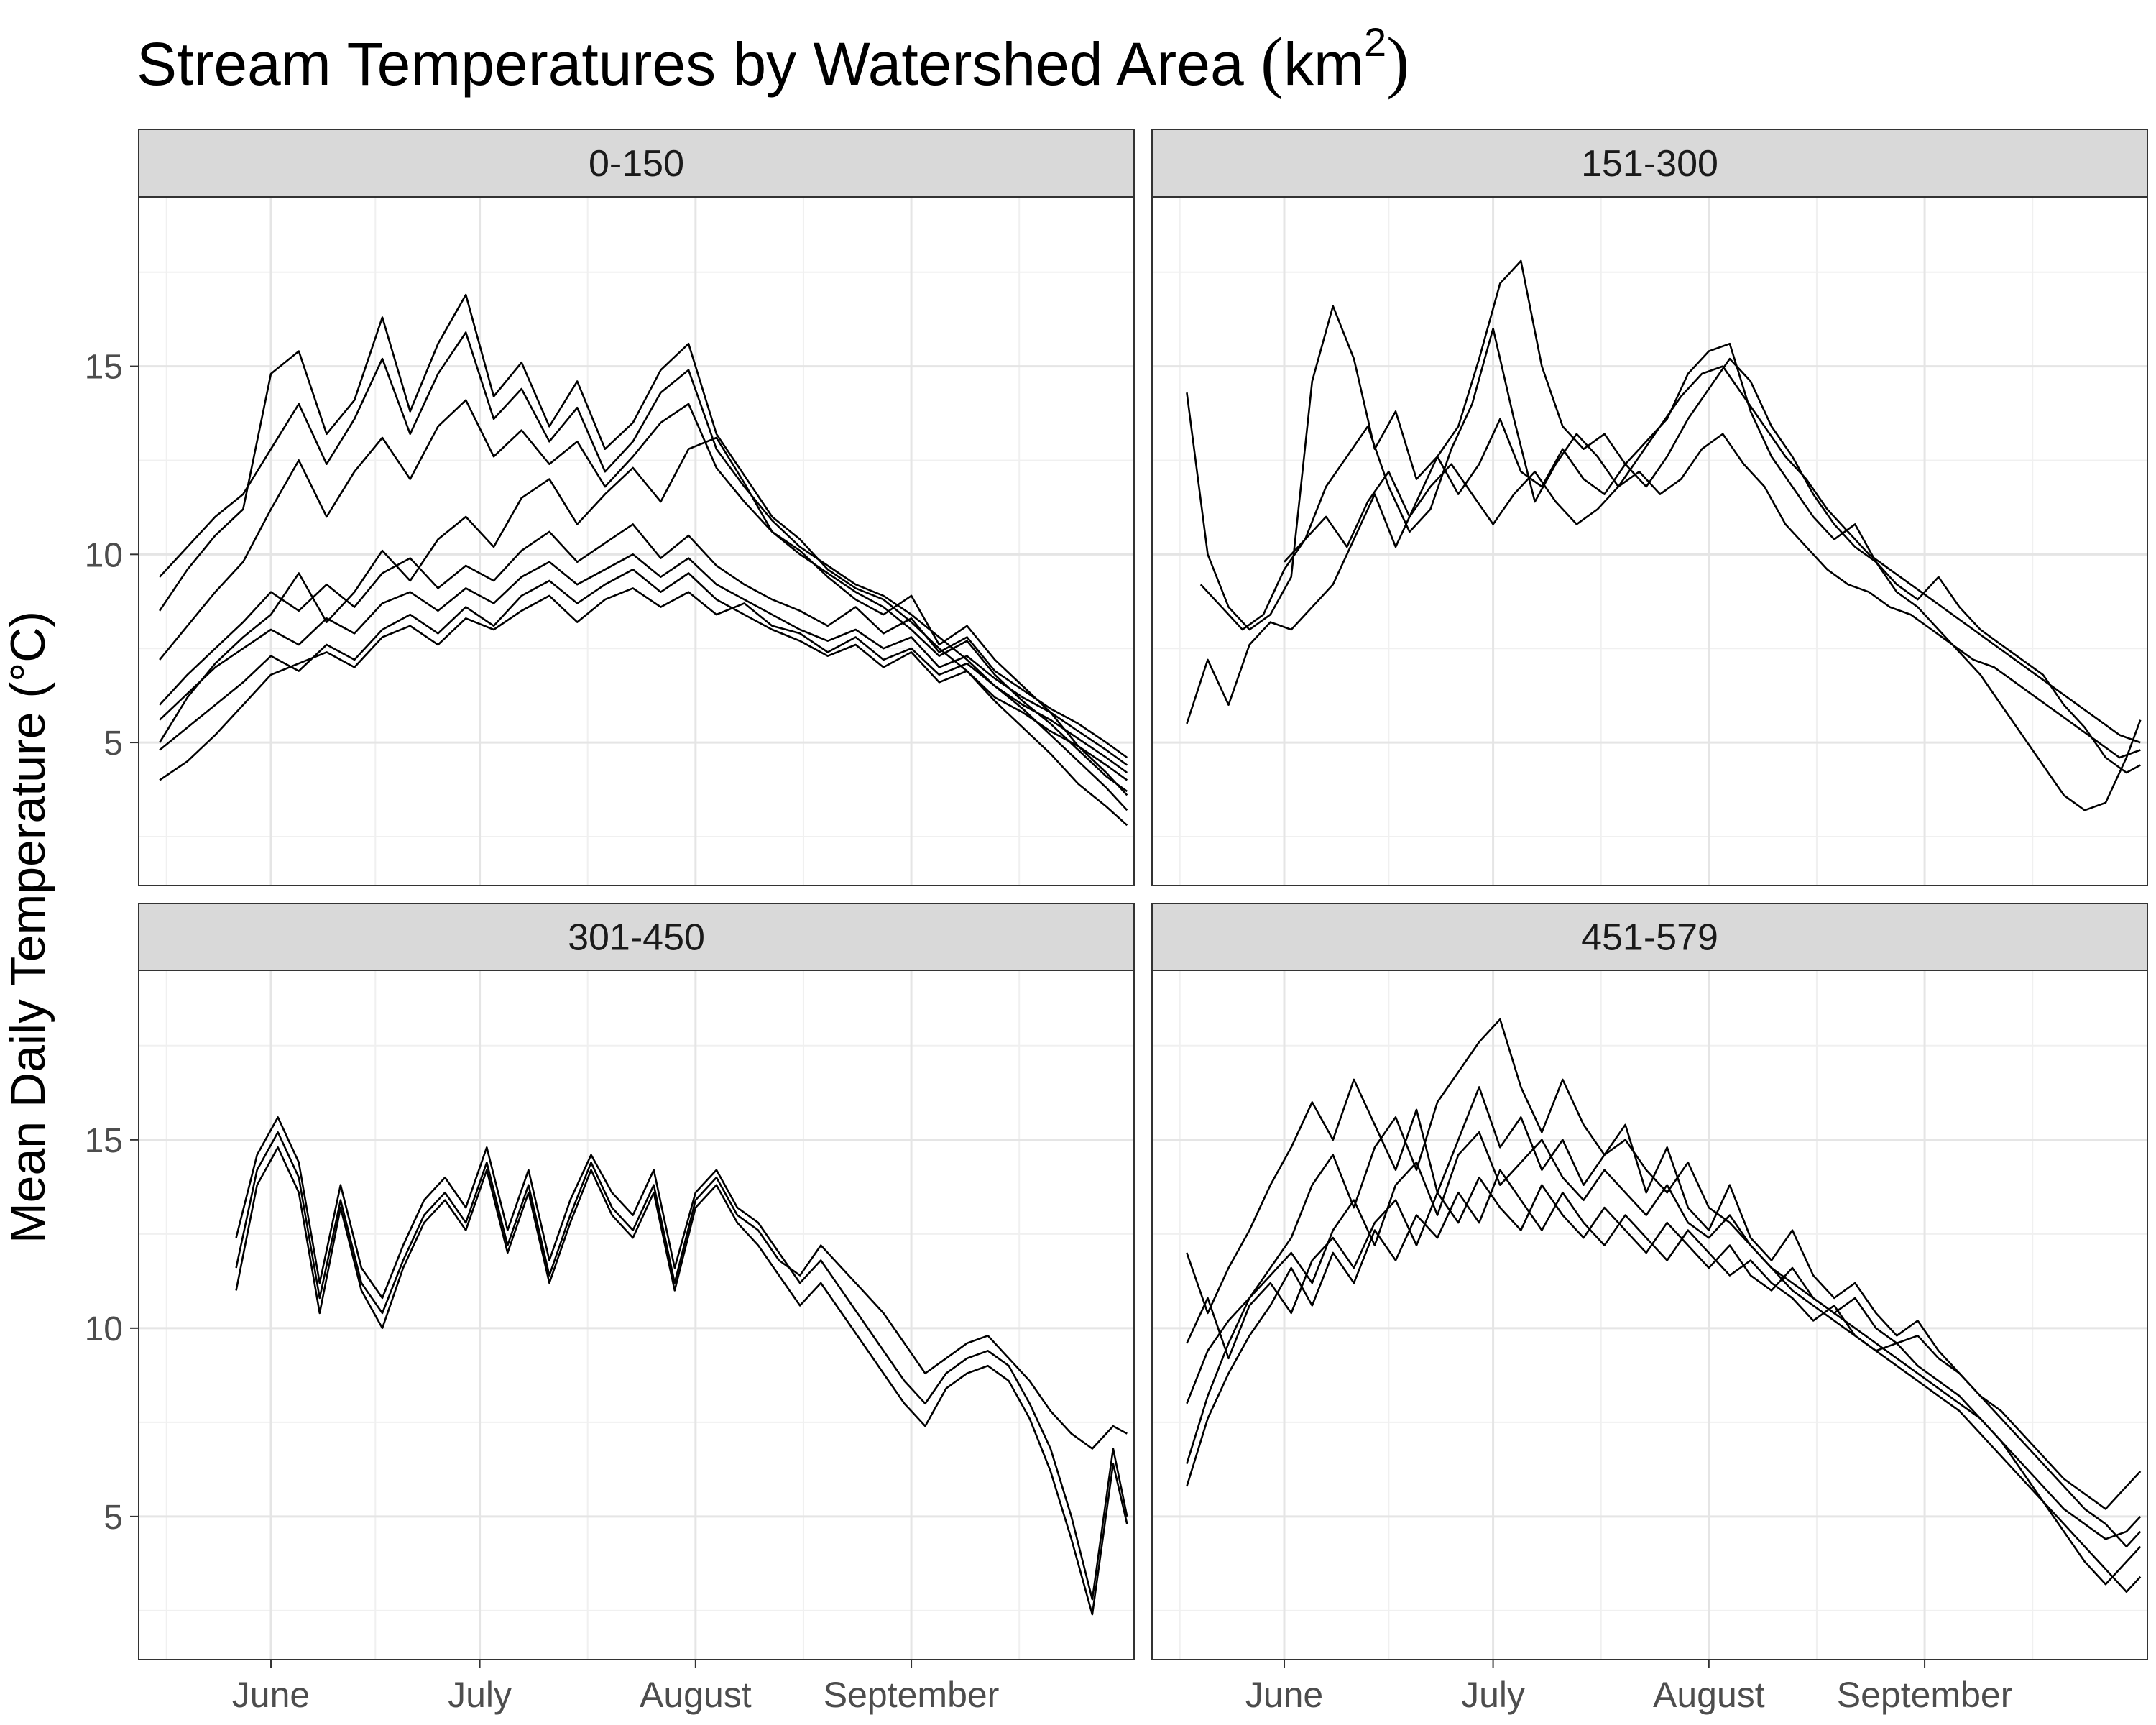 The width and height of the screenshot is (2156, 1725). I want to click on facet-strip-label: 451-579, so click(1650, 938).